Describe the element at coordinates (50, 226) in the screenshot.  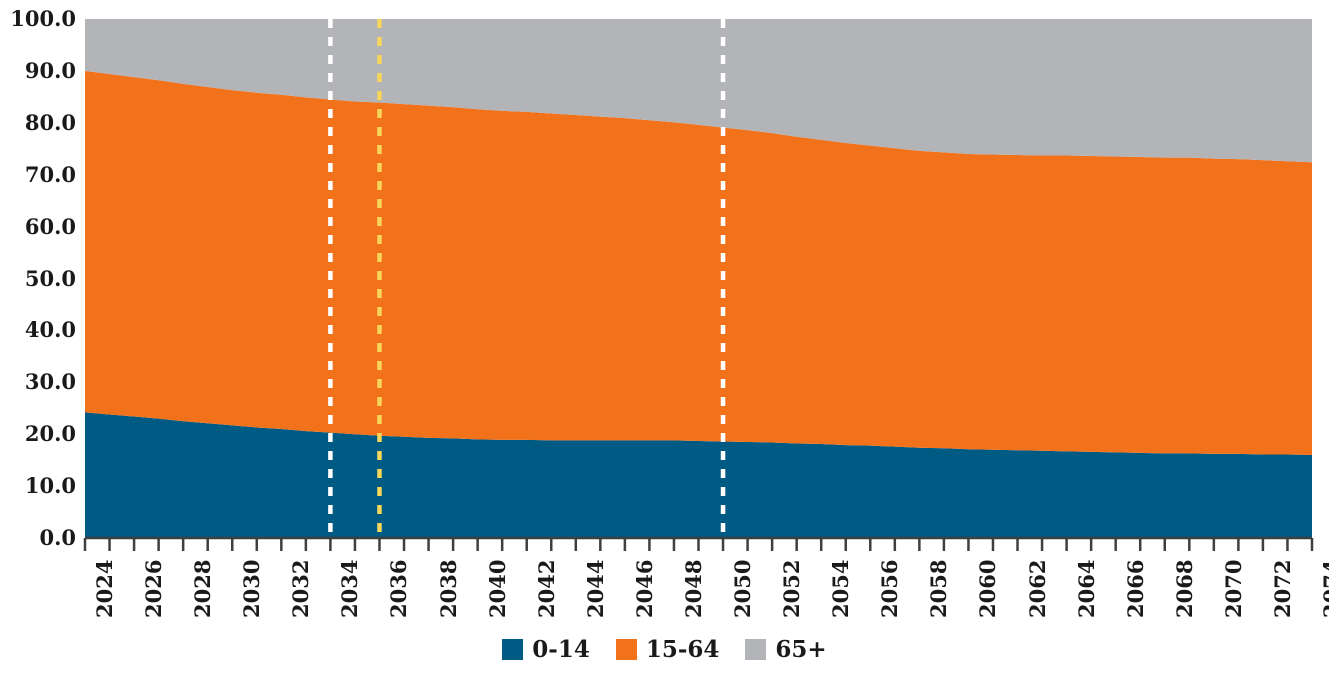
I see `y-axis-tick-label: 60.0` at that location.